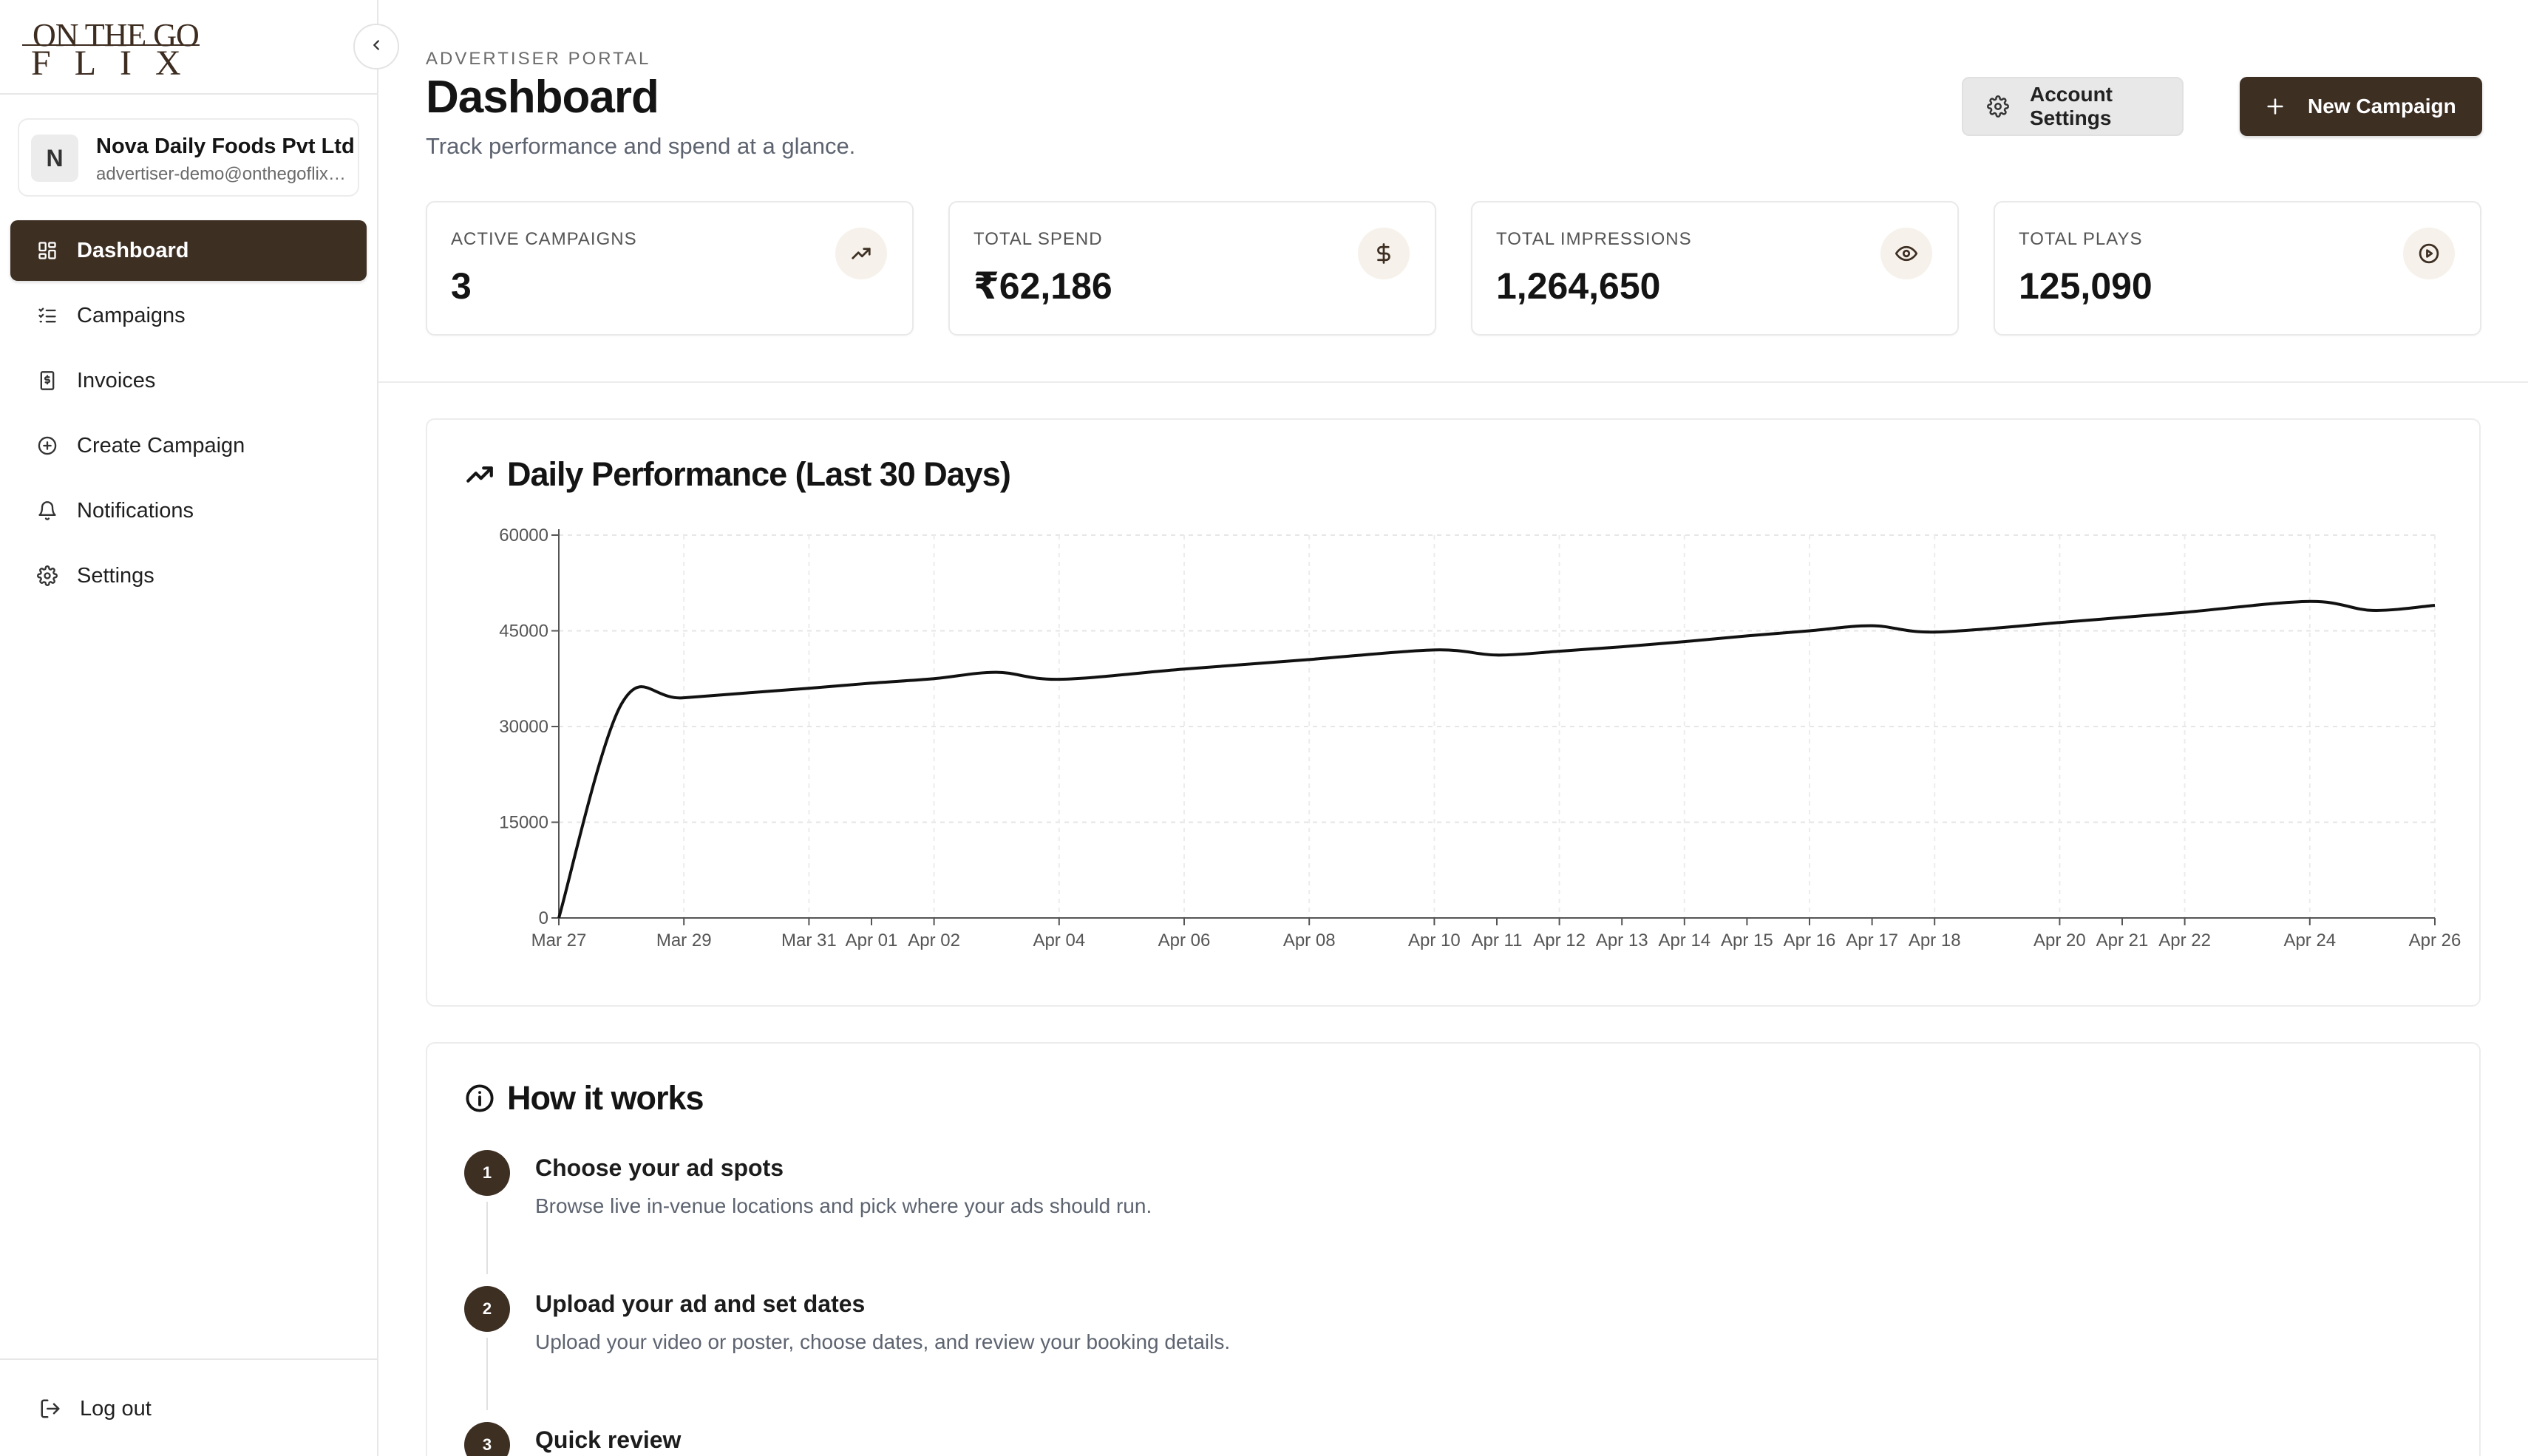 This screenshot has height=1456, width=2528. What do you see at coordinates (1310, 940) in the screenshot?
I see `x-tick-label: Apr 08` at bounding box center [1310, 940].